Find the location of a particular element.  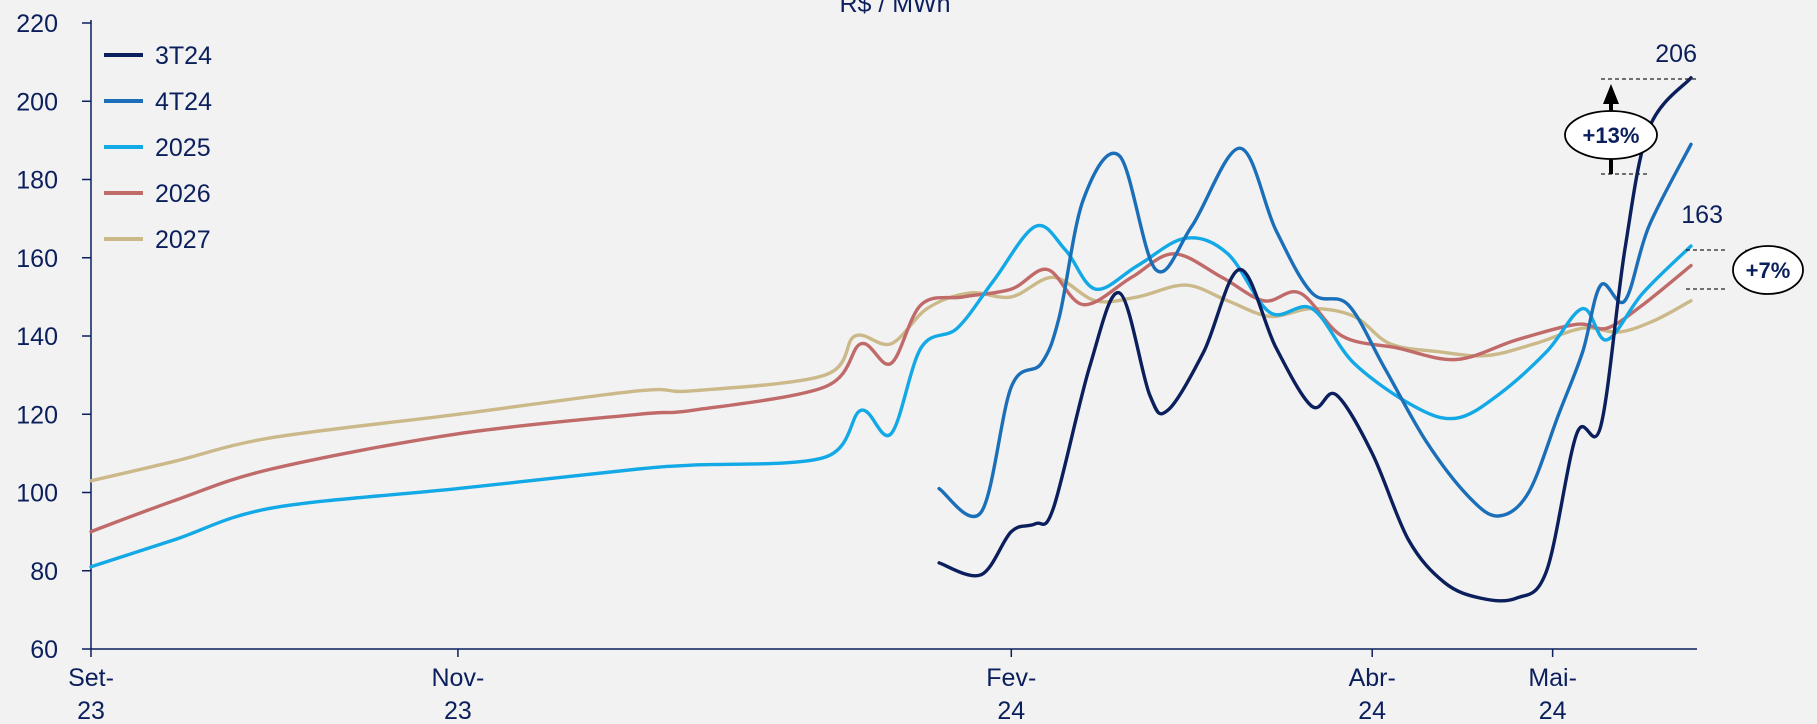

y-tick-label: 100 is located at coordinates (37, 494).